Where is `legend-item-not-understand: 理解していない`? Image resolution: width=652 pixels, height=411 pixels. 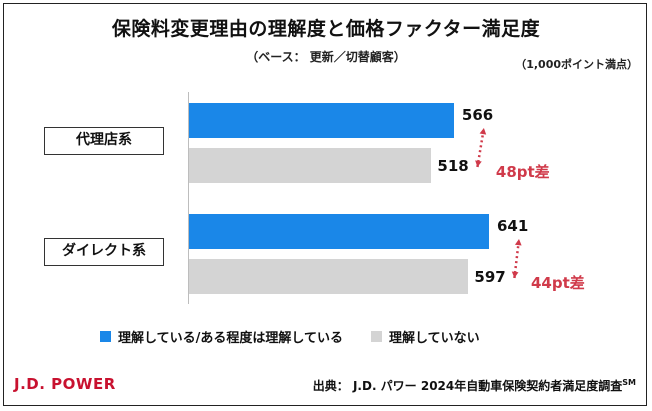
legend-item-not-understand: 理解していない is located at coordinates (425, 336).